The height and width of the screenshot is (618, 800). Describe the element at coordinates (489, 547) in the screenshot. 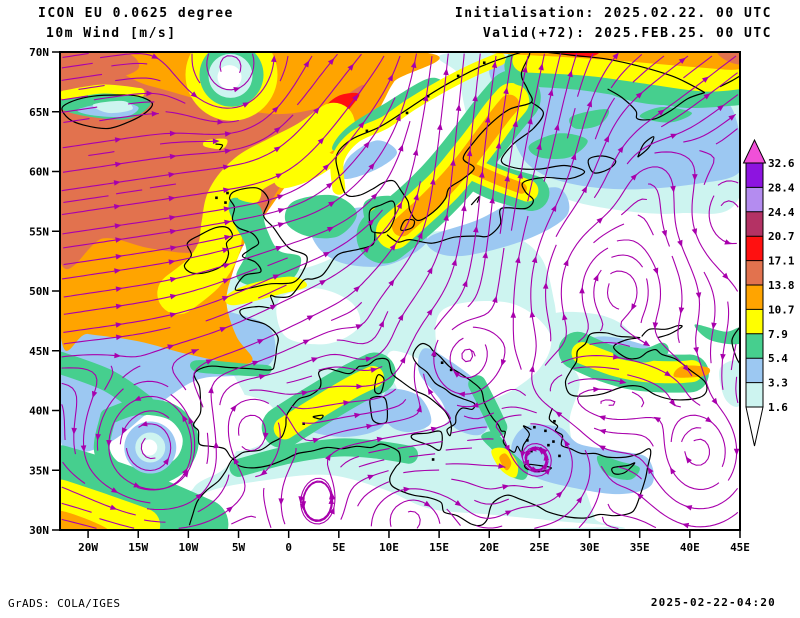

I see `lon-tick-label: 20E` at that location.